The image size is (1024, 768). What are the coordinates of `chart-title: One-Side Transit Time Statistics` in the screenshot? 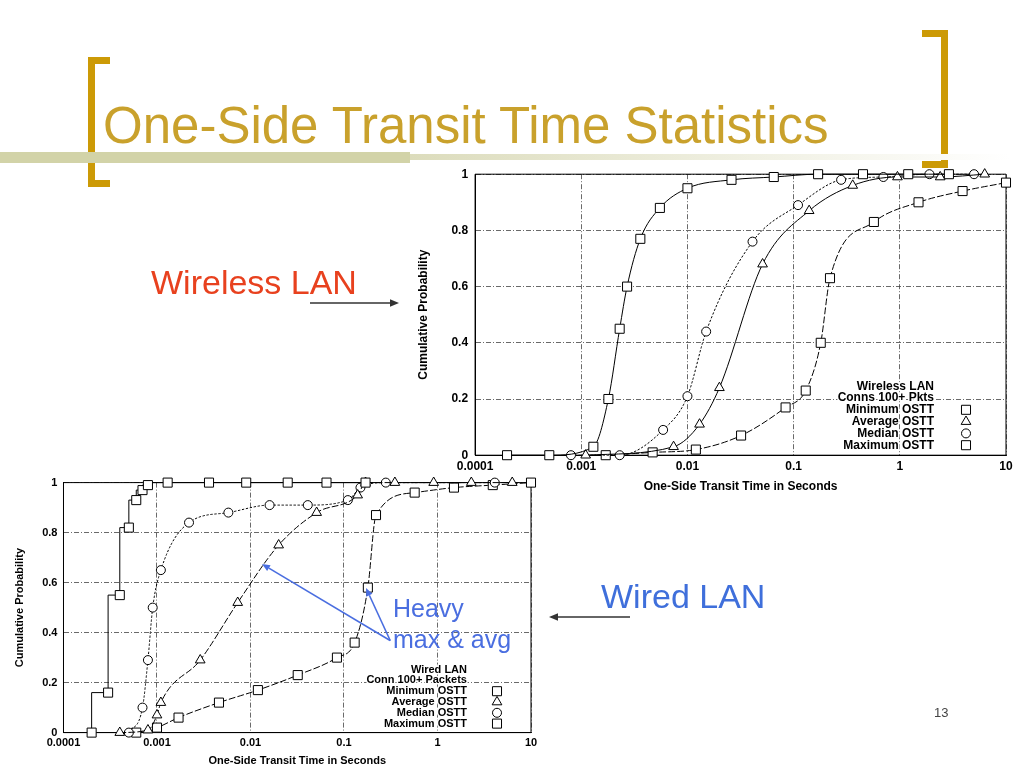 It's located at (466, 125).